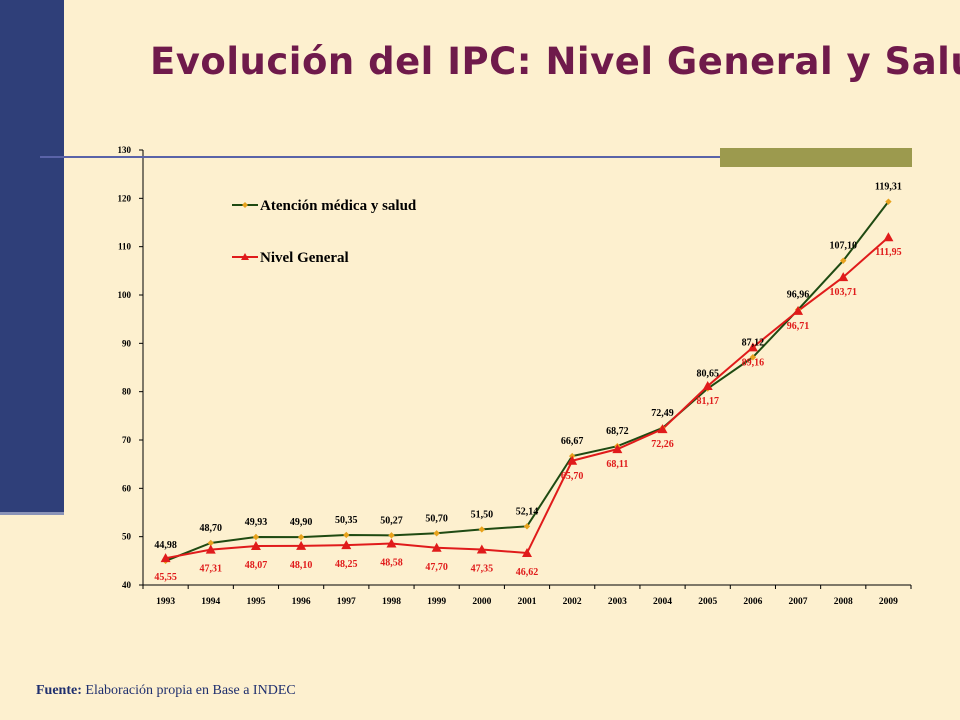 The height and width of the screenshot is (720, 960). I want to click on x-tick-label: 1998, so click(391, 602).